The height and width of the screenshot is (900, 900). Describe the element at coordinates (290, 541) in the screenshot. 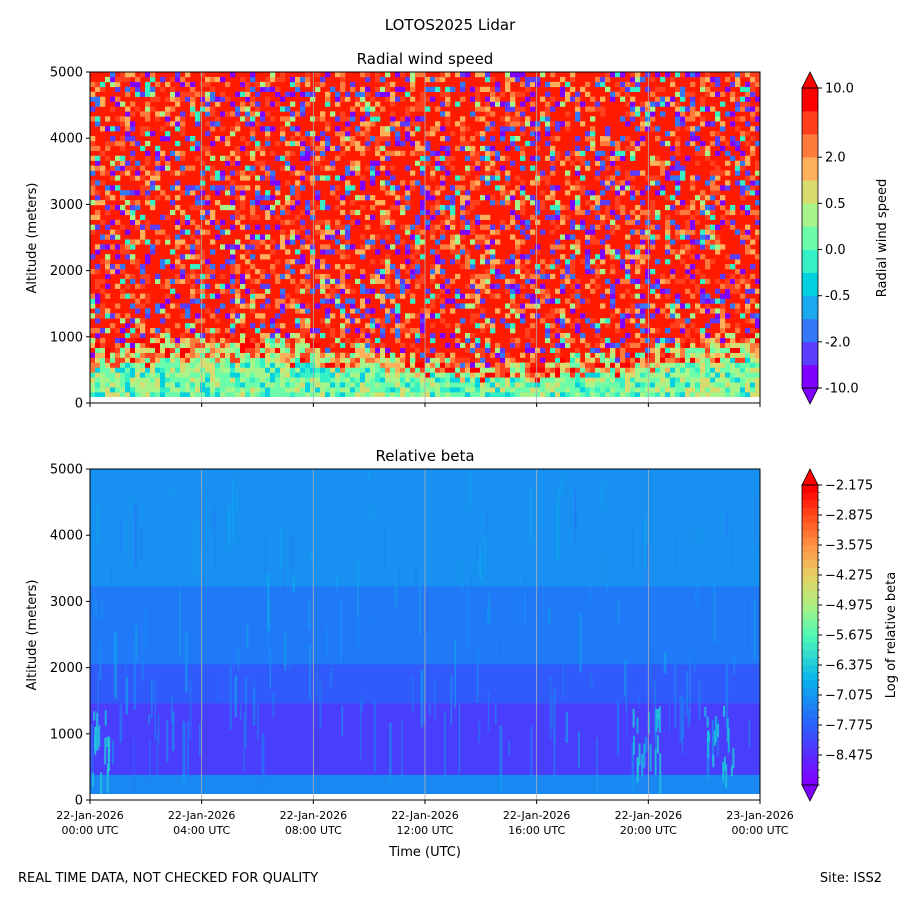

I see `beta-streak` at that location.